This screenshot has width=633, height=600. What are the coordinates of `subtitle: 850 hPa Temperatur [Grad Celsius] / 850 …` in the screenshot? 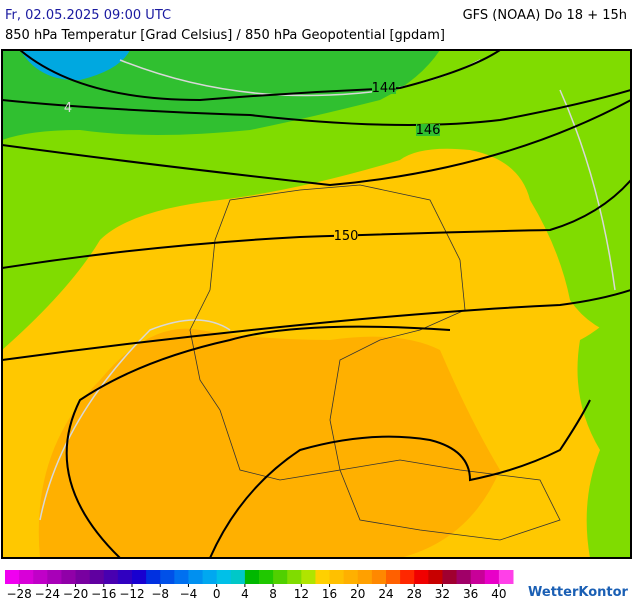 It's located at (225, 35).